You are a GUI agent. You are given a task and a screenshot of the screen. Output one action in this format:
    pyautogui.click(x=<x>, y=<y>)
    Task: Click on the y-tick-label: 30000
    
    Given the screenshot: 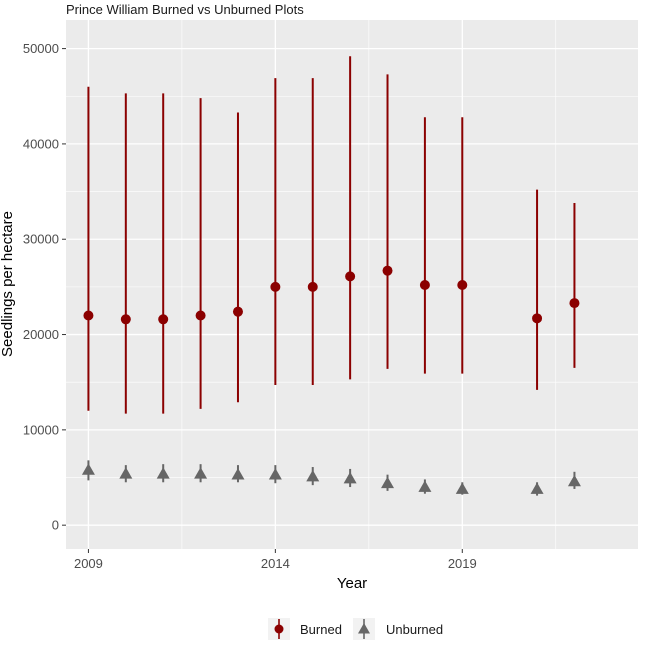 What is the action you would take?
    pyautogui.click(x=41, y=239)
    